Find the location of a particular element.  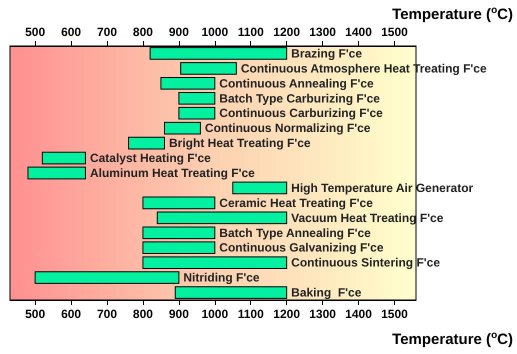

y-tick-label: Ceramic Heat Treating F'ce is located at coordinates (296, 203).